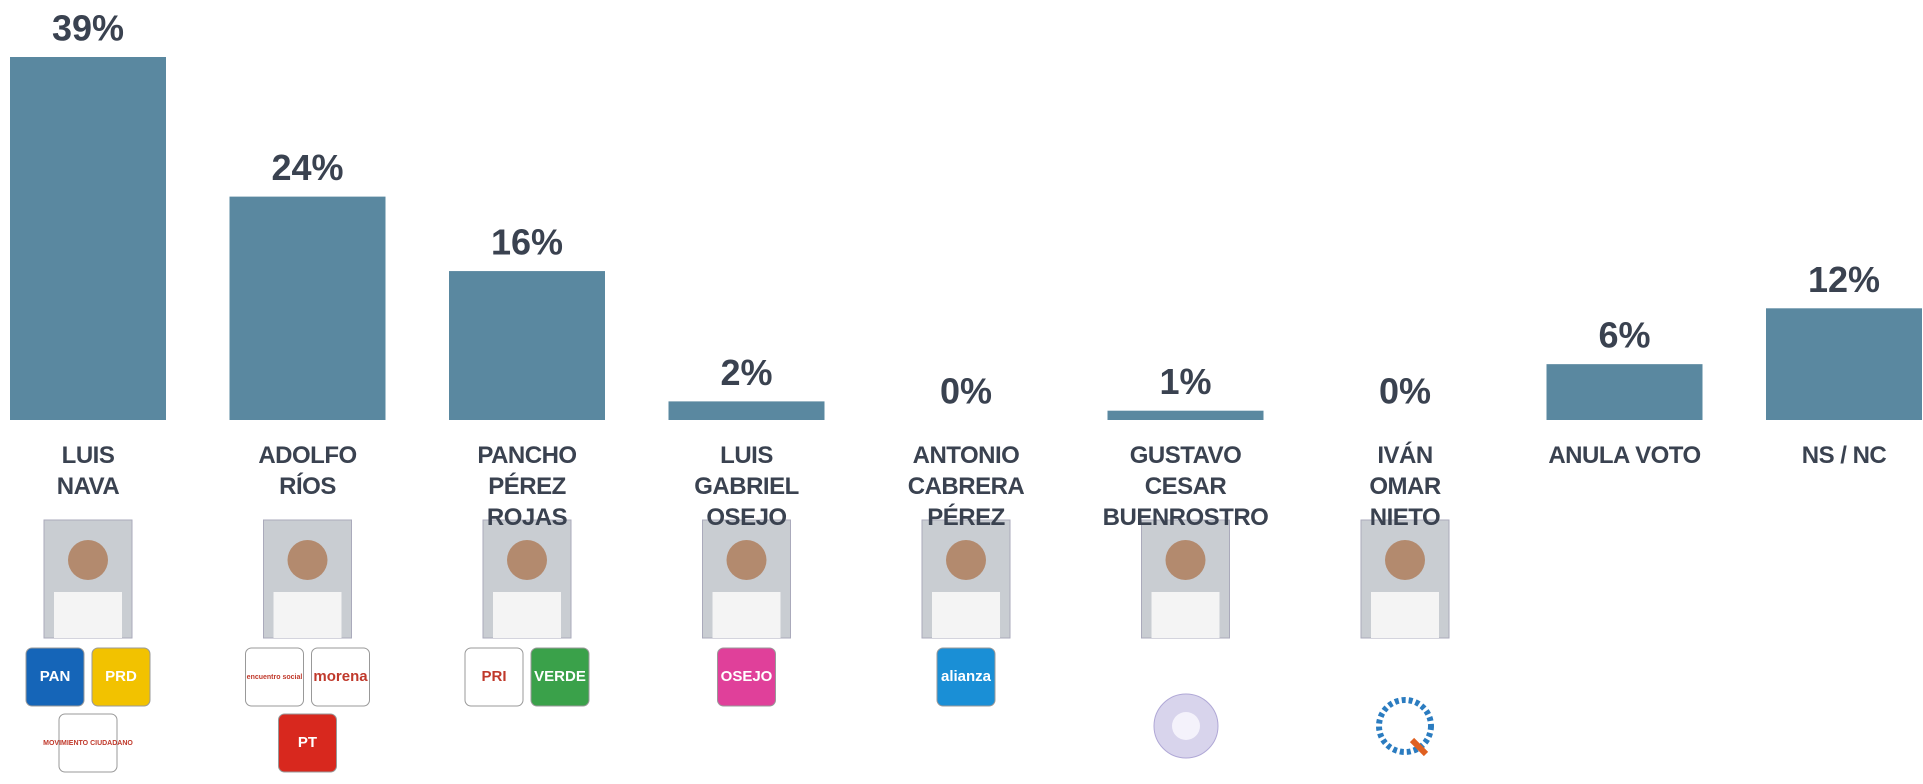  What do you see at coordinates (307, 167) in the screenshot?
I see `value-label: 24%` at bounding box center [307, 167].